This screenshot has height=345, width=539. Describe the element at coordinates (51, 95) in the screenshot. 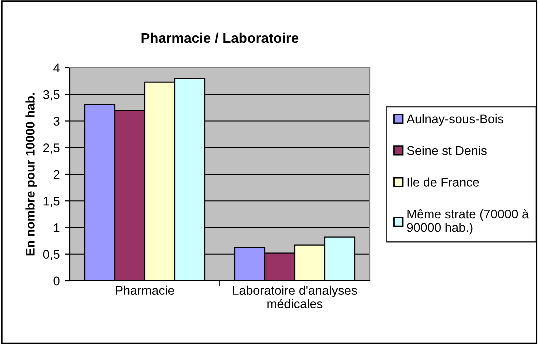

I see `y-tick-label: 3,5` at that location.